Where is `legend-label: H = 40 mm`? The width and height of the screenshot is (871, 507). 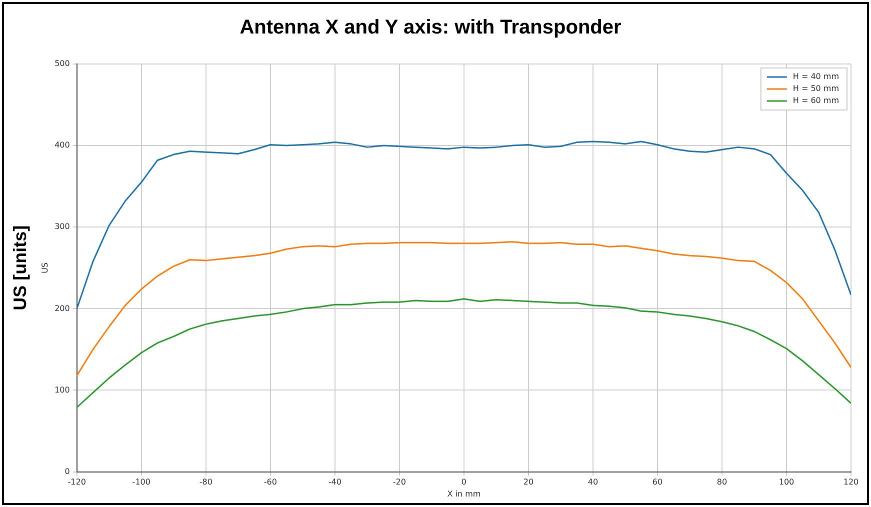
legend-label: H = 40 mm is located at coordinates (816, 77).